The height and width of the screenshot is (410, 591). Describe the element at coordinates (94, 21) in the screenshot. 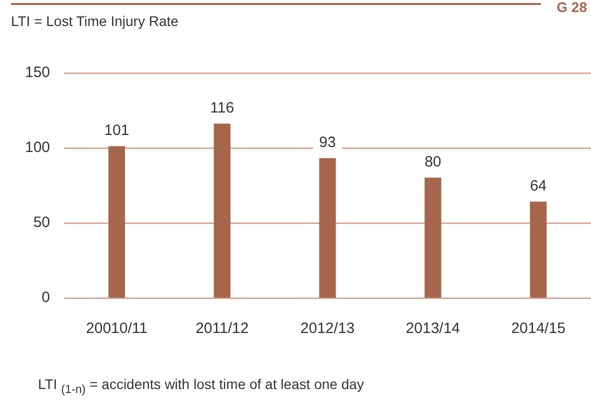

I see `chart-title: LTI = Lost Time Injury Rate` at that location.